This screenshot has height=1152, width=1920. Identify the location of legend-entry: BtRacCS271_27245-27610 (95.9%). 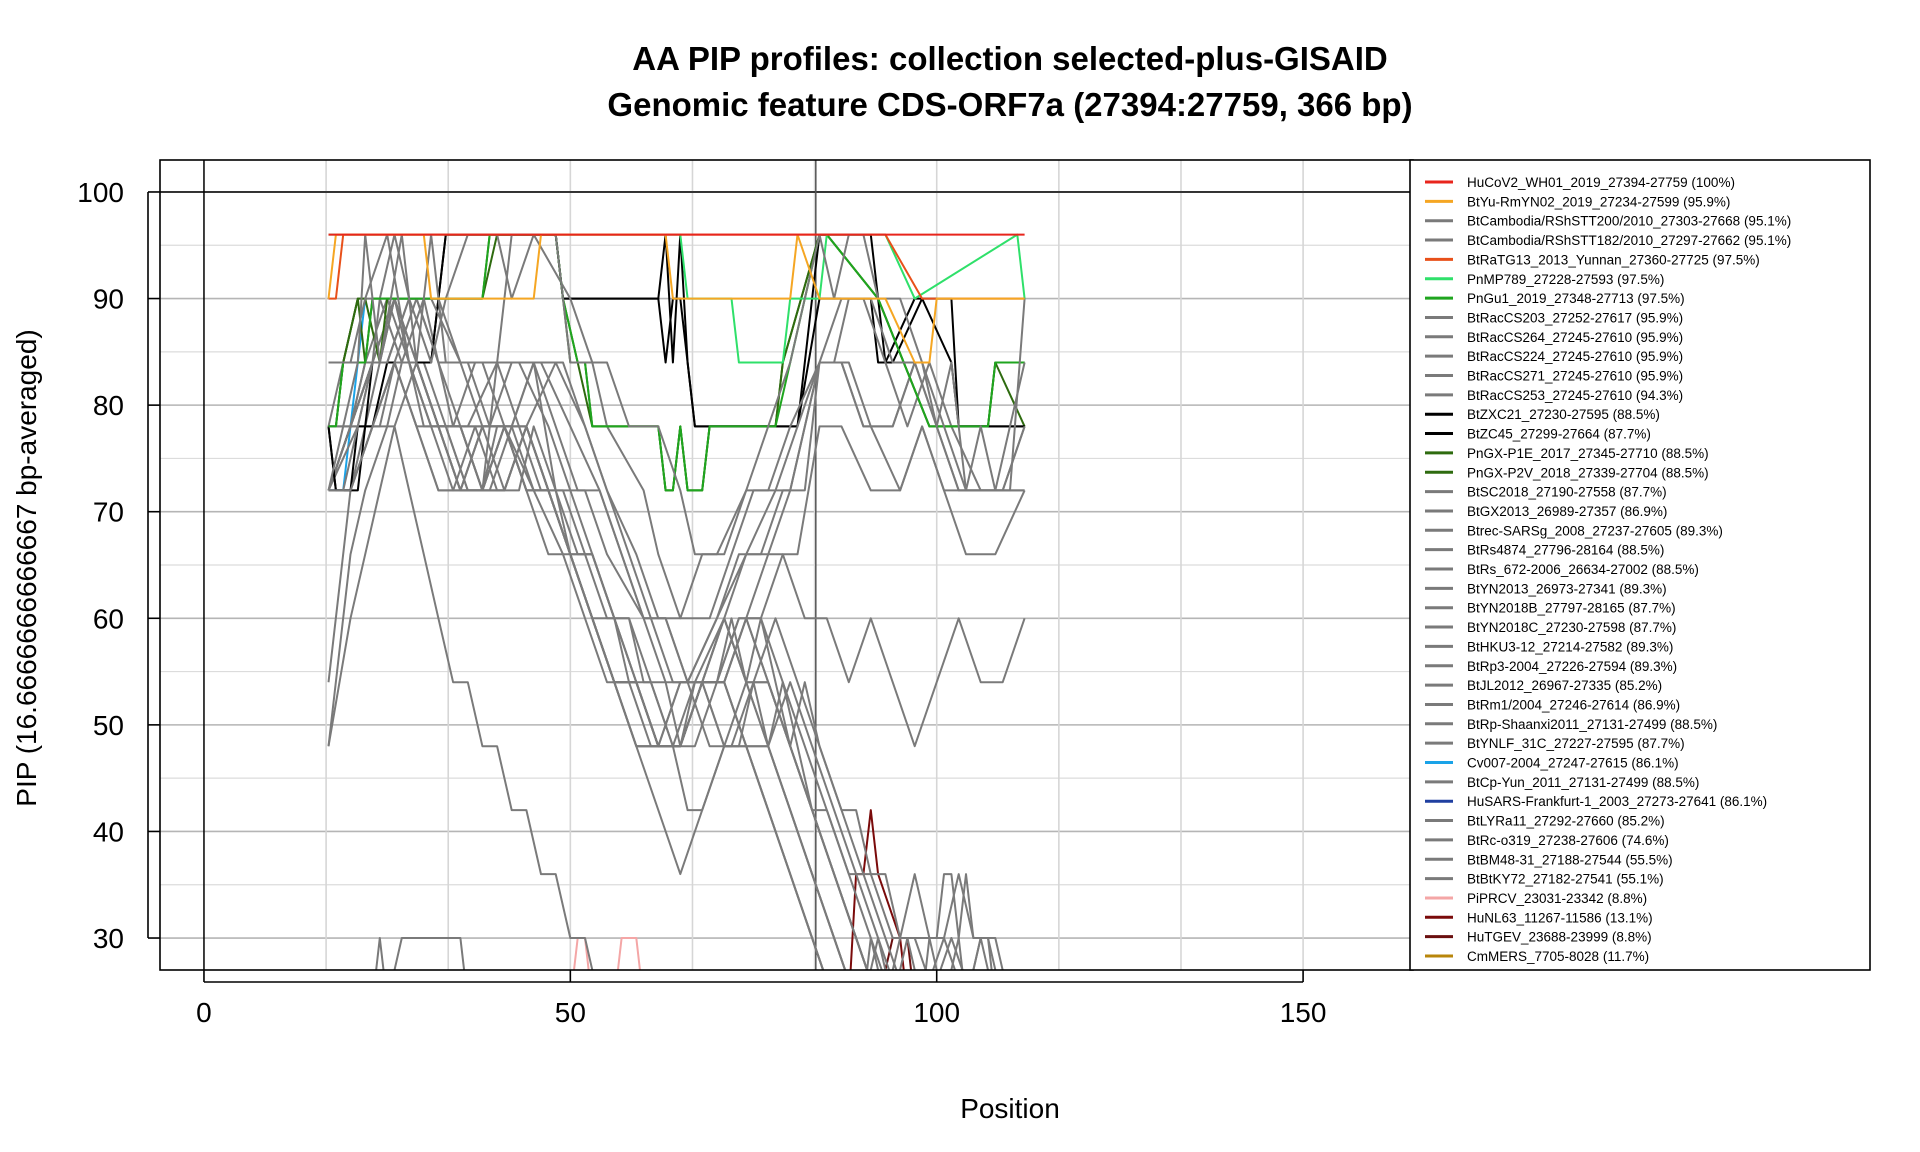
(1575, 376).